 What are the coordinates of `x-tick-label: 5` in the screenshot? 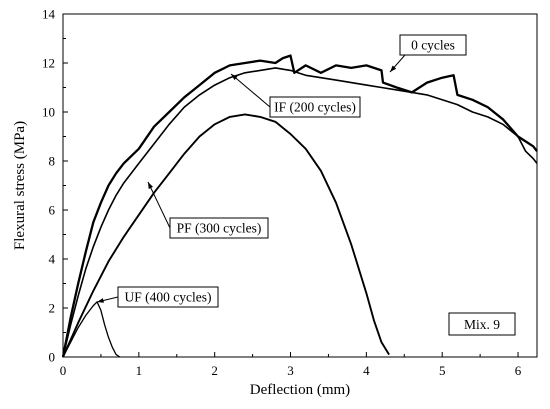 It's located at (442, 370).